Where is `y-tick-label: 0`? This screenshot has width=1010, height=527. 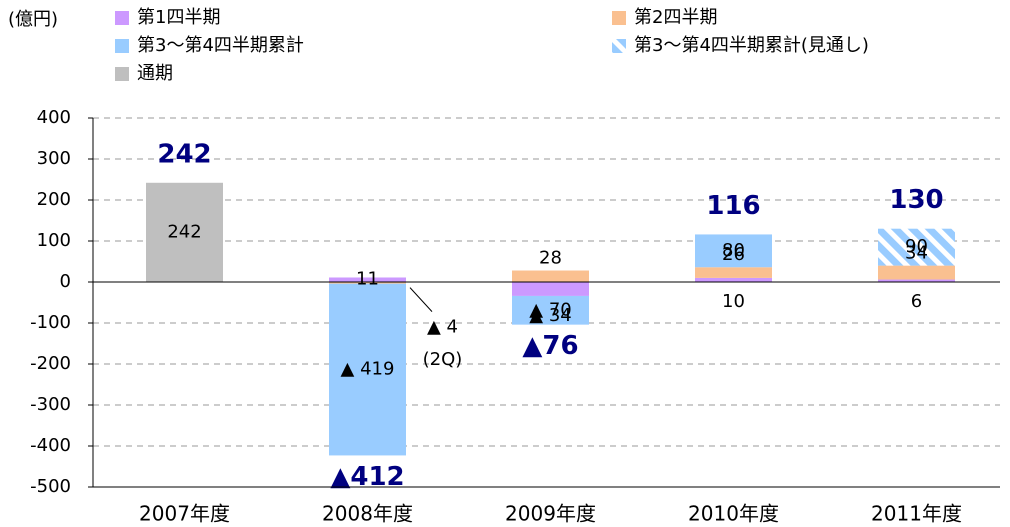 y-tick-label: 0 is located at coordinates (65, 281).